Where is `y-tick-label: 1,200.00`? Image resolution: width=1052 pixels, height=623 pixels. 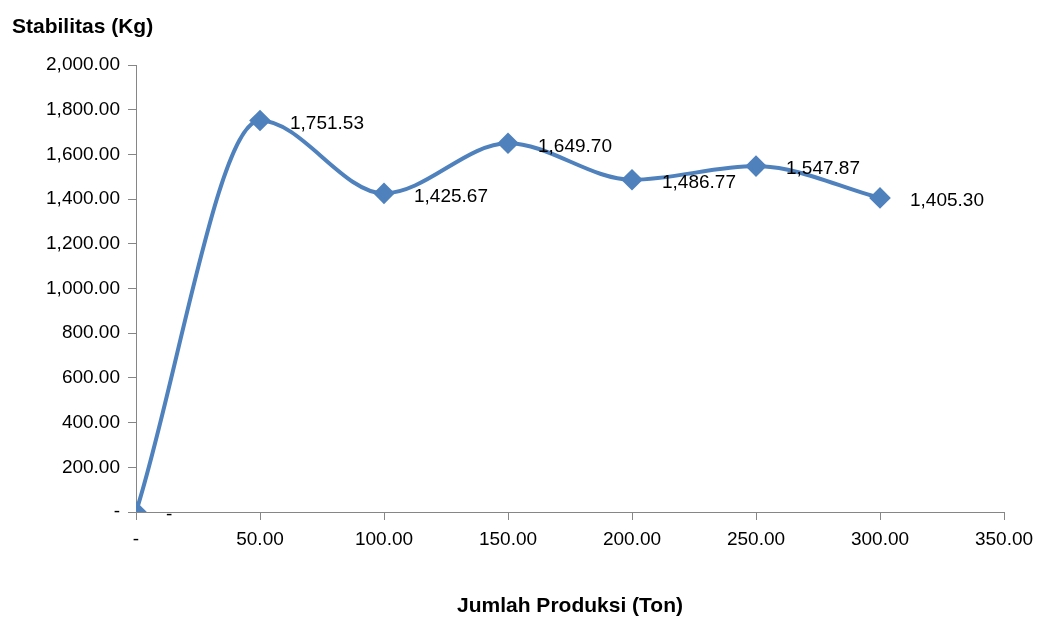 y-tick-label: 1,200.00 is located at coordinates (83, 243).